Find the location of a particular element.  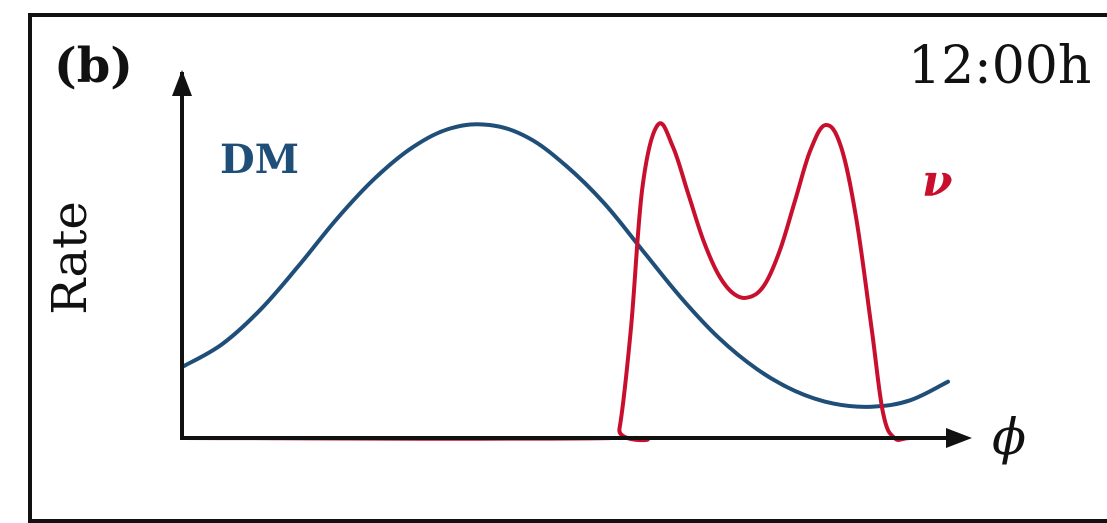

y-axis-arrowhead is located at coordinates (182, 83).